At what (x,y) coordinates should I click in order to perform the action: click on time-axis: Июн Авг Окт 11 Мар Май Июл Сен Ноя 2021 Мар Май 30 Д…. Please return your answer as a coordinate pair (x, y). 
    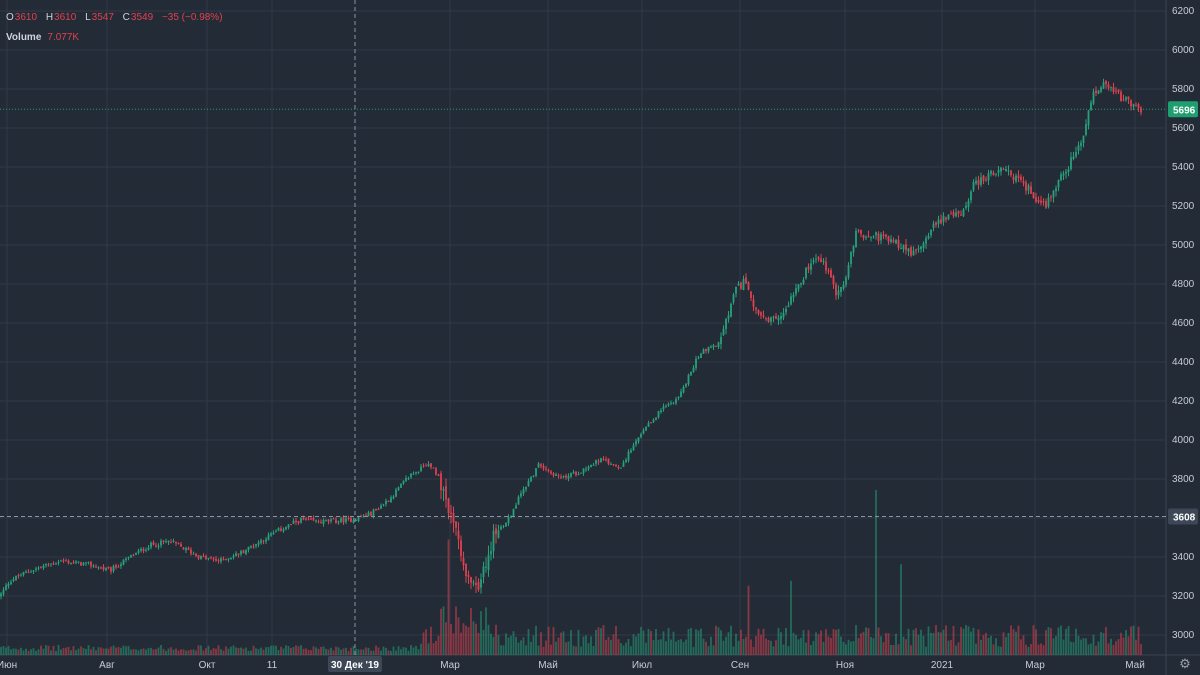
    Looking at the image, I should click on (572, 664).